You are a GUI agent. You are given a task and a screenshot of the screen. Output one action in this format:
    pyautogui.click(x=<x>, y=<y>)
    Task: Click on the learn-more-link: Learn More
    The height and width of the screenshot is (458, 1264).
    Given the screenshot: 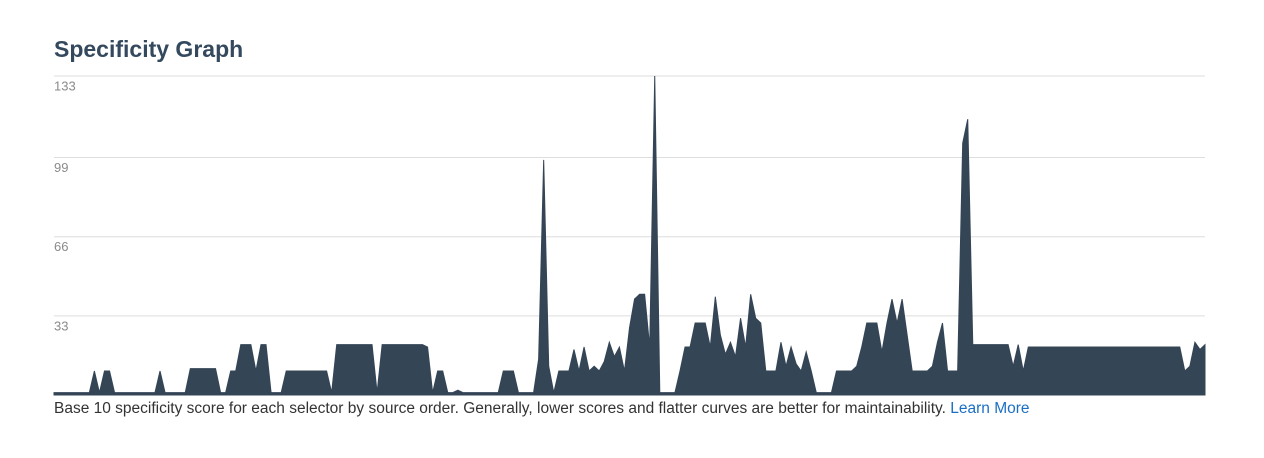 What is the action you would take?
    pyautogui.click(x=989, y=408)
    